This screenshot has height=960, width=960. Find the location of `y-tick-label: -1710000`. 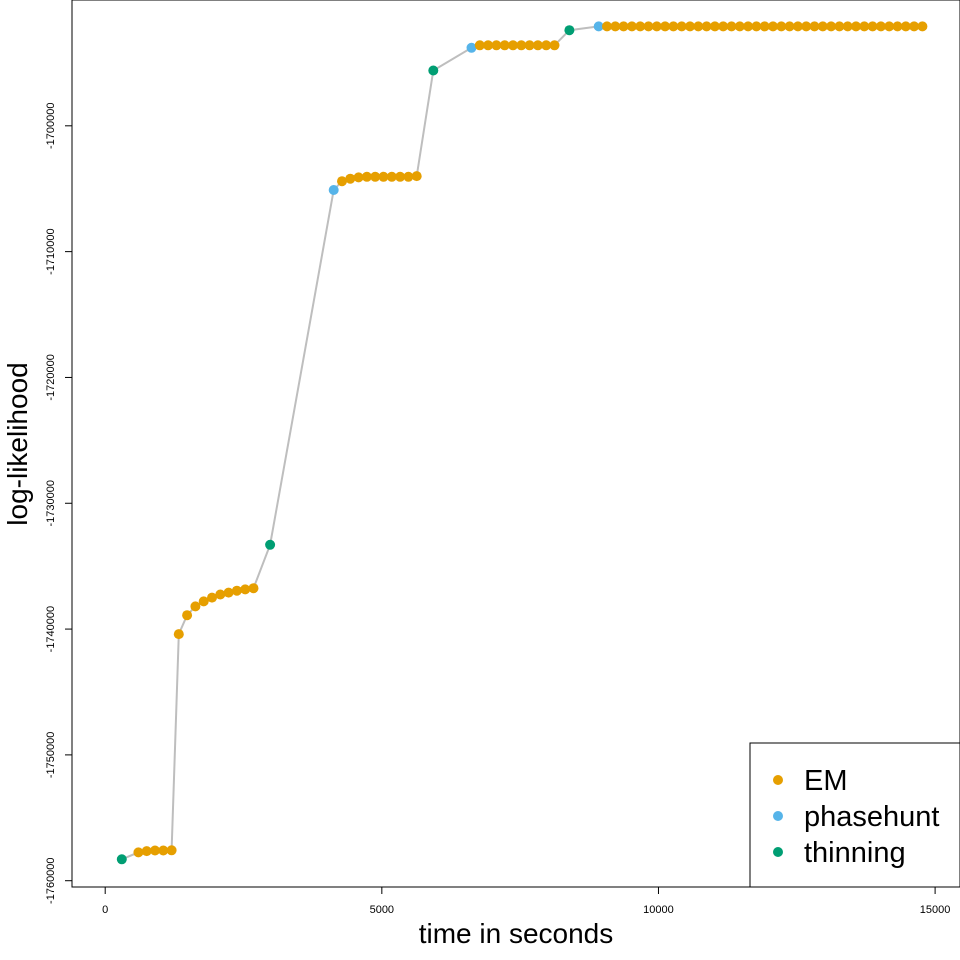

y-tick-label: -1710000 is located at coordinates (51, 251).